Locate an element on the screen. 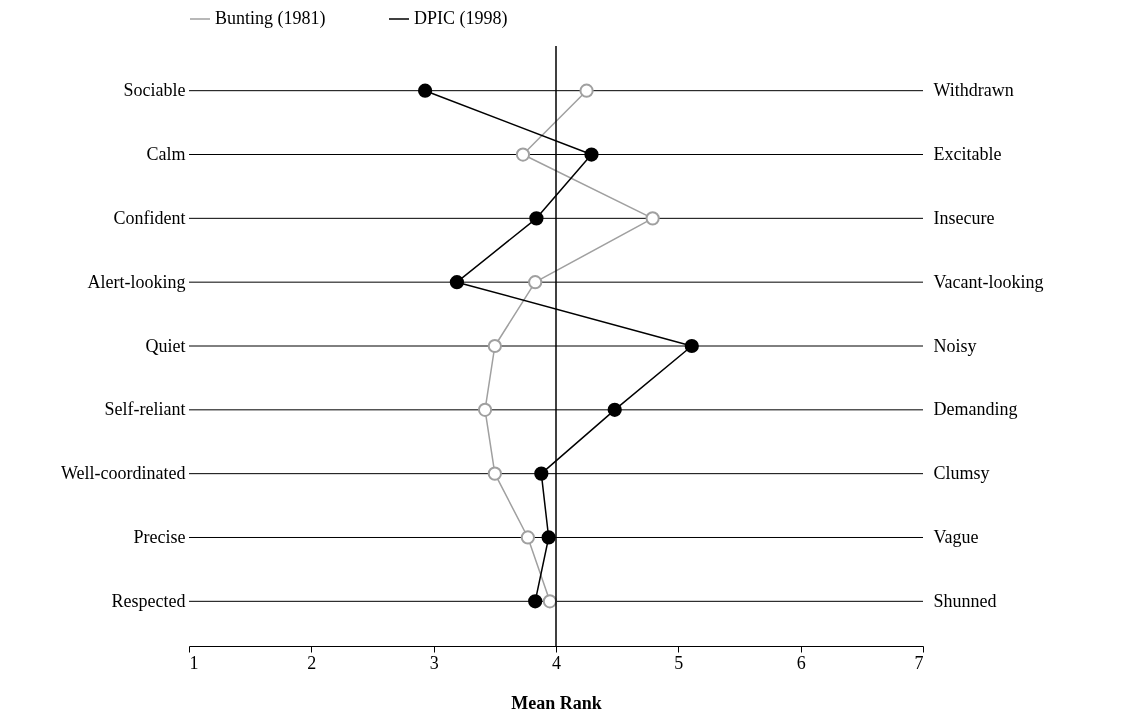  x-tick-label: 4 is located at coordinates (556, 662).